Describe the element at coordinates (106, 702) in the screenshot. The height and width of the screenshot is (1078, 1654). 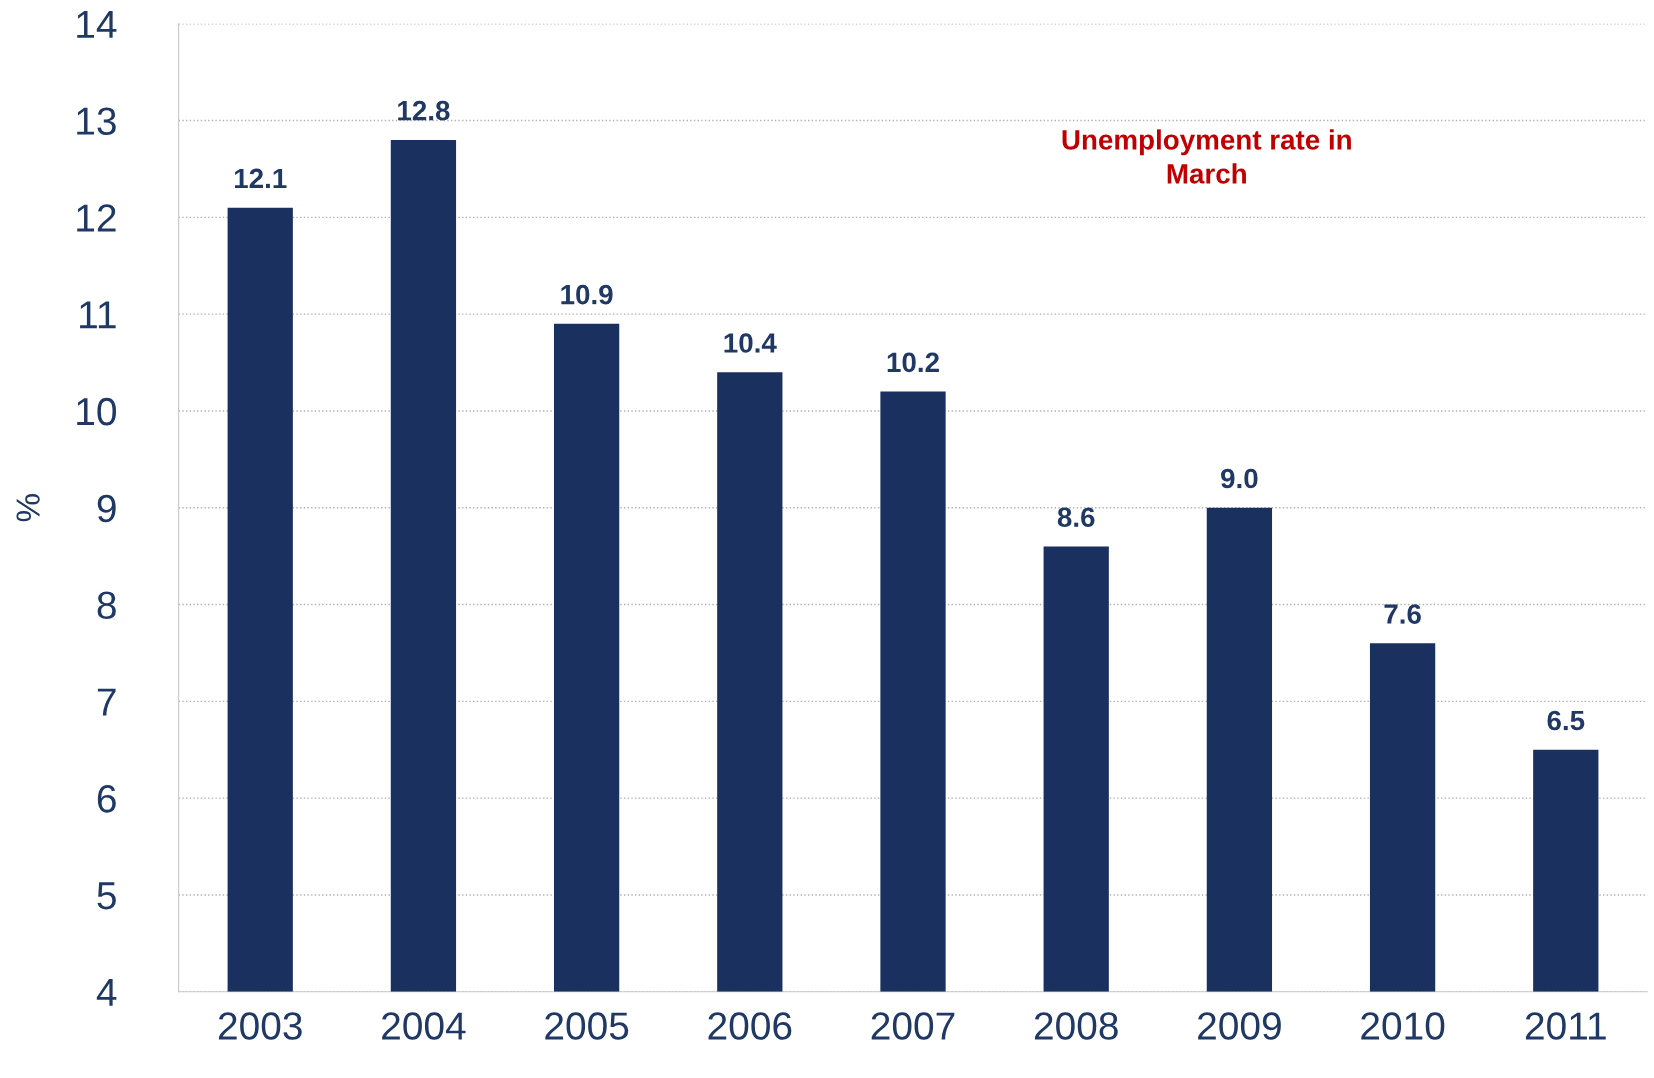
I see `y-tick-label: 7` at that location.